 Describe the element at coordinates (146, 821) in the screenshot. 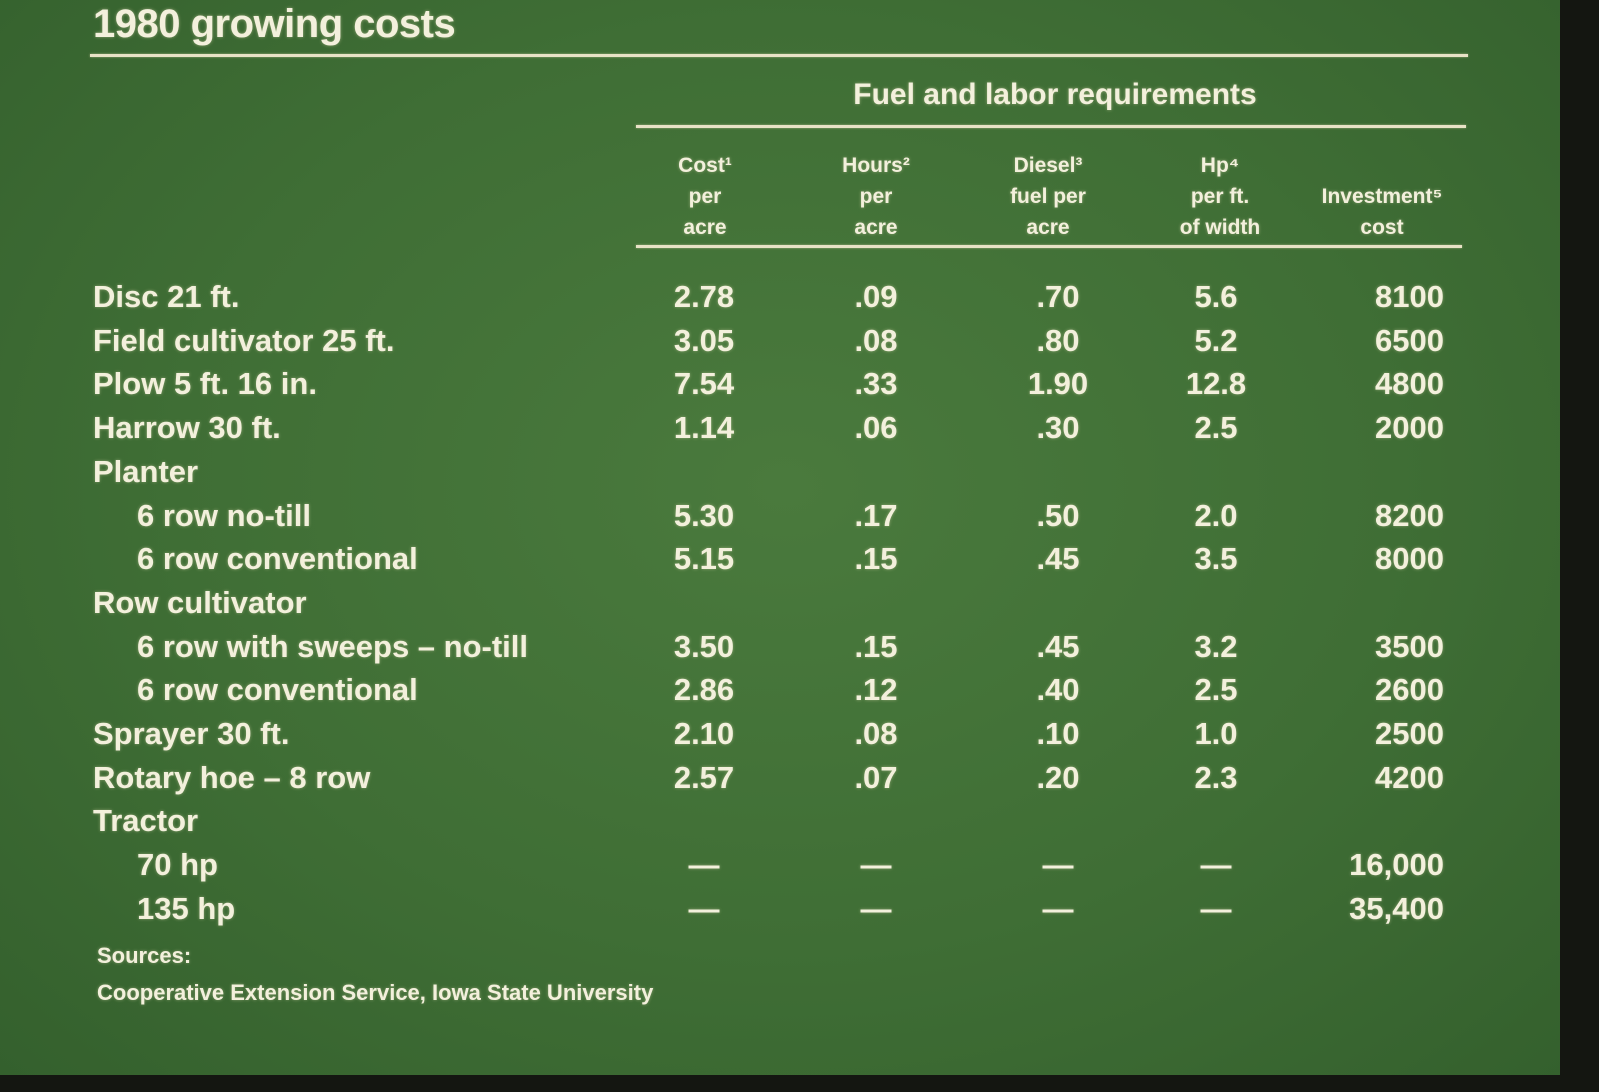

I see `row-label: Tractor` at that location.